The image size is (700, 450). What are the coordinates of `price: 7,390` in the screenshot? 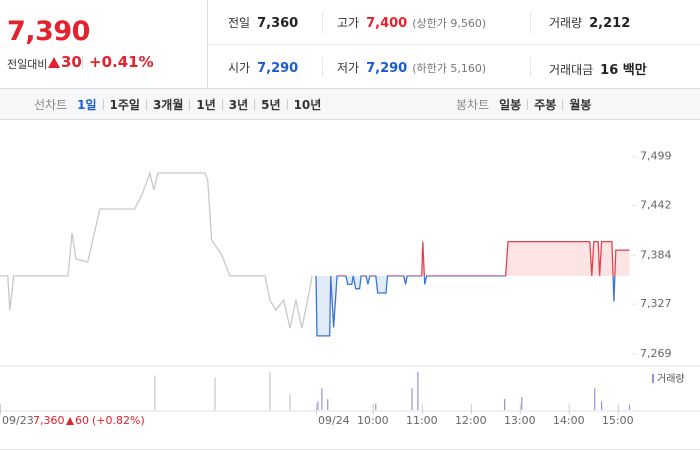 It's located at (48, 31).